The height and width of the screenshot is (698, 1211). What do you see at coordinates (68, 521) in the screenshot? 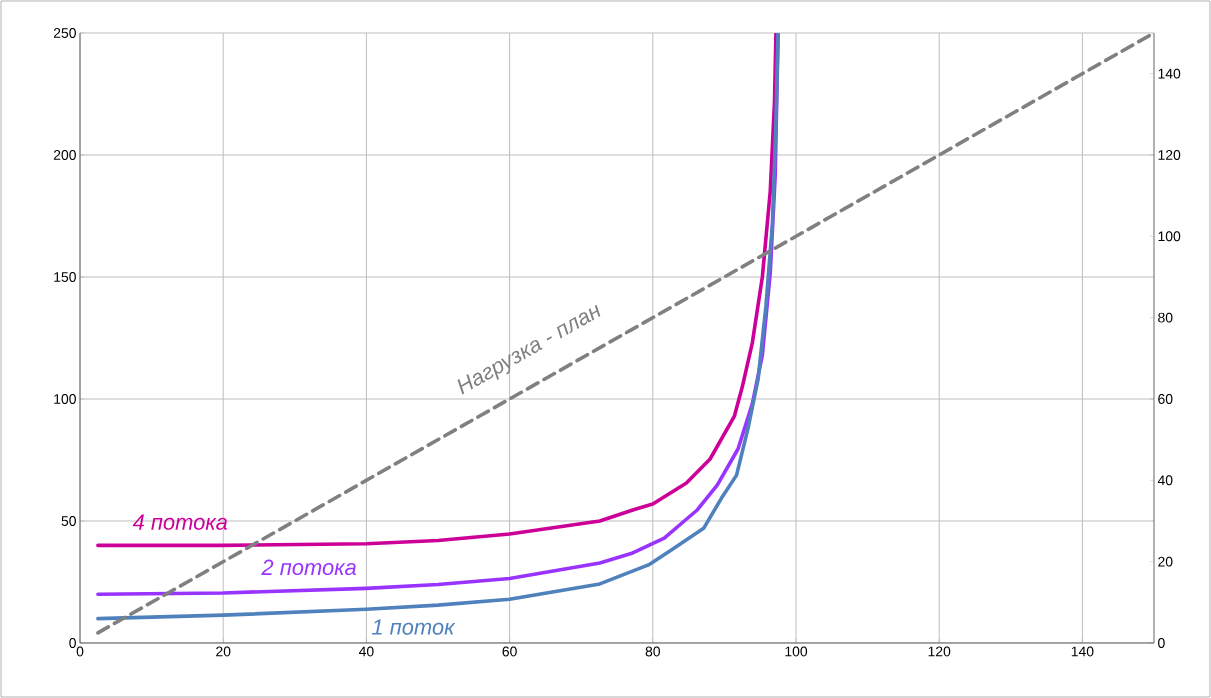
I see `y-tick-label: 50` at bounding box center [68, 521].